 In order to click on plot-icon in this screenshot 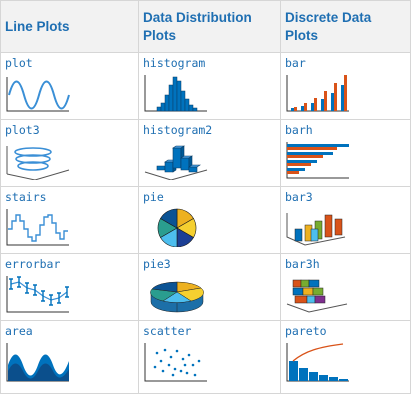, I will do `click(38, 93)`.